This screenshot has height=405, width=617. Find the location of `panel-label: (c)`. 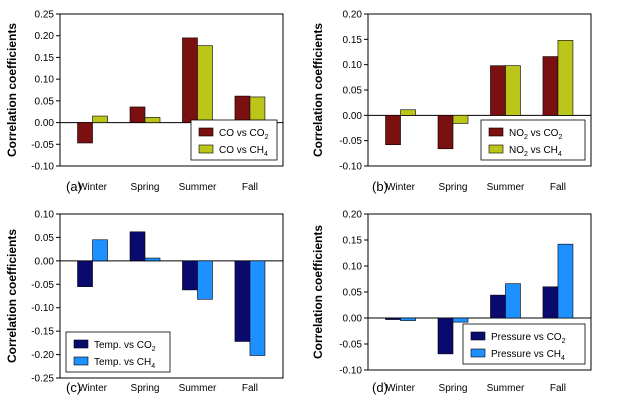

panel-label: (c) is located at coordinates (73, 387).